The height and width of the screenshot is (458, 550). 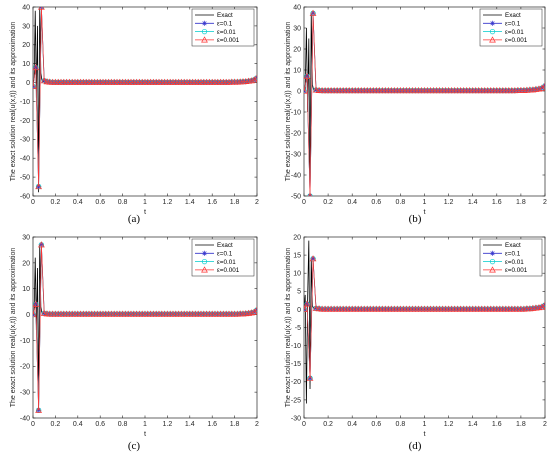 I want to click on y-tick-label: 5, so click(x=299, y=292).